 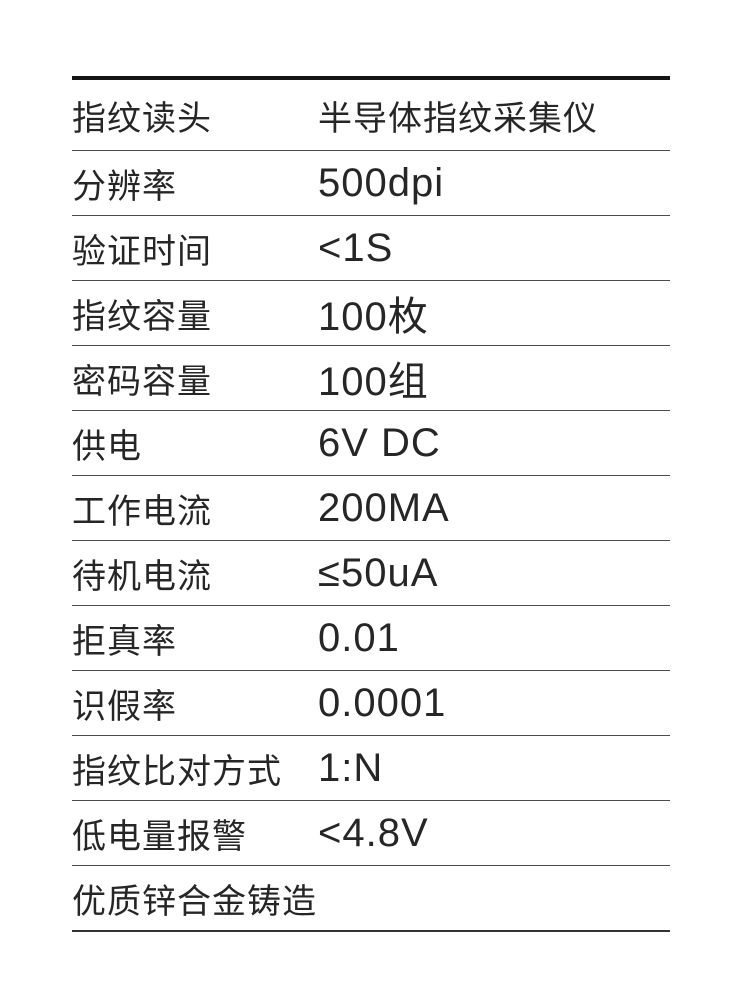 I want to click on spec-row-value: <4.8V, so click(x=373, y=832).